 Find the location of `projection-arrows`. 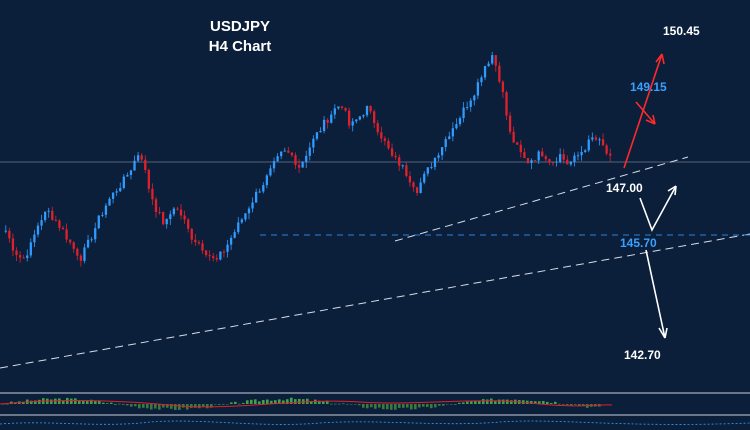

projection-arrows is located at coordinates (650, 196).